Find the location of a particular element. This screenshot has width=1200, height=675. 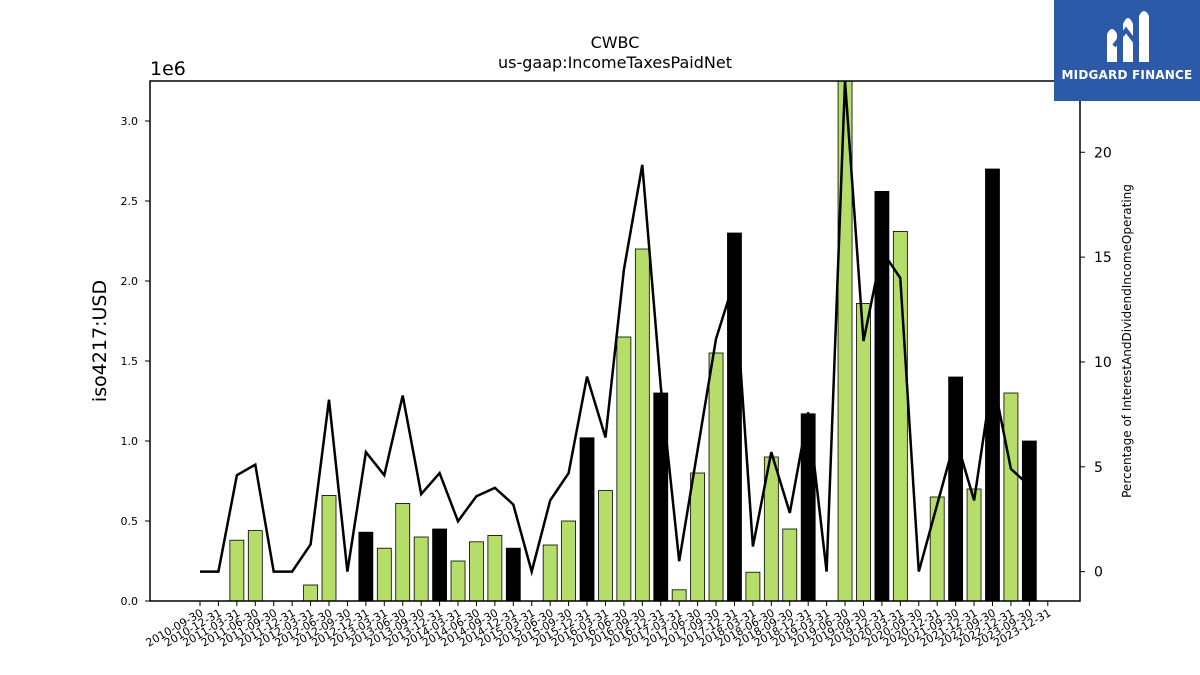

y-axis-label: iso4217:USD is located at coordinates (100, 341).